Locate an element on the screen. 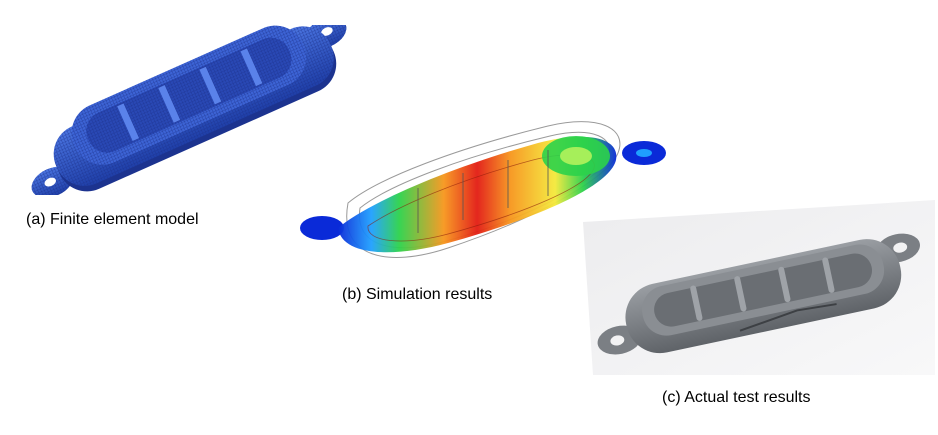 The image size is (938, 435). caption-actual-test-results: (c) Actual test results is located at coordinates (736, 397).